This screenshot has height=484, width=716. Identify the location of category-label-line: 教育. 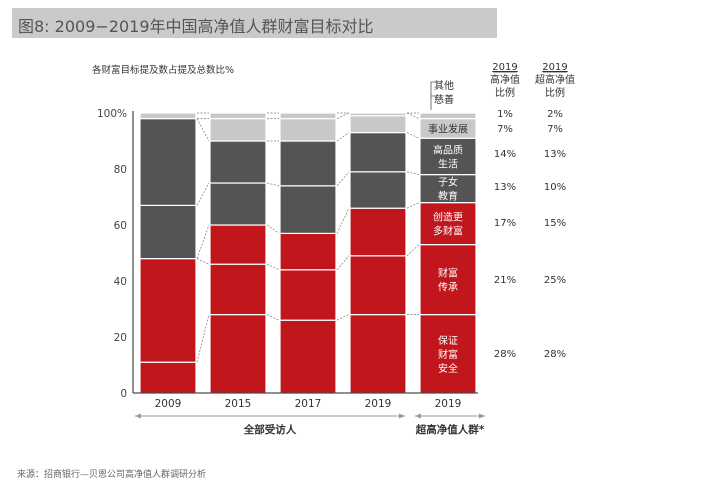
(448, 196).